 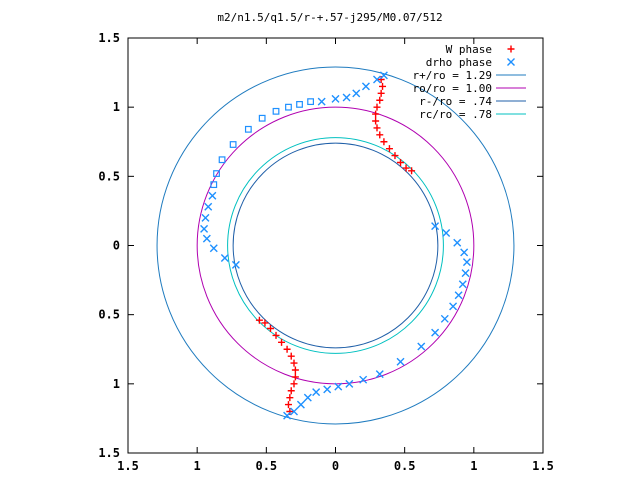 What do you see at coordinates (452, 88) in the screenshot?
I see `legend-label: ro/ro = 1.00` at bounding box center [452, 88].